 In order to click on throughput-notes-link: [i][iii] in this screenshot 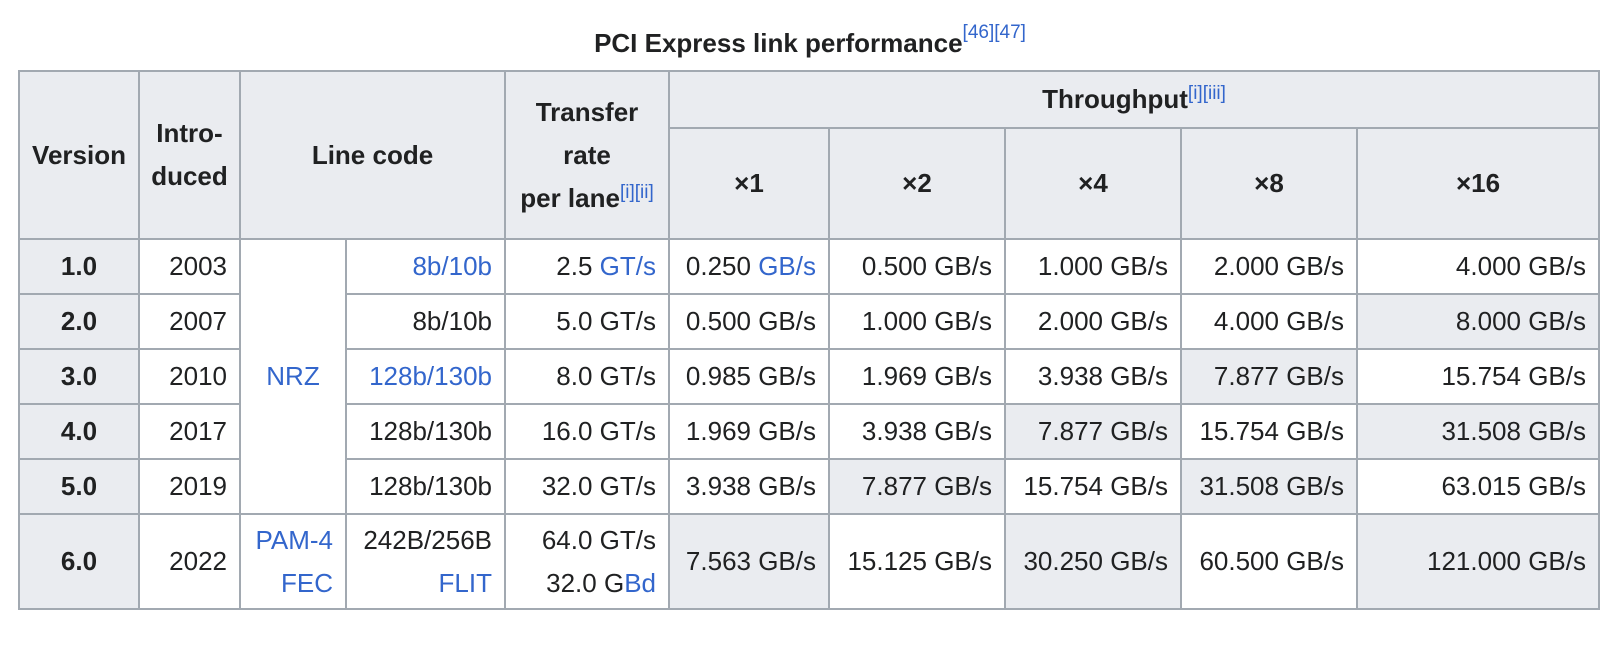, I will do `click(1206, 93)`.